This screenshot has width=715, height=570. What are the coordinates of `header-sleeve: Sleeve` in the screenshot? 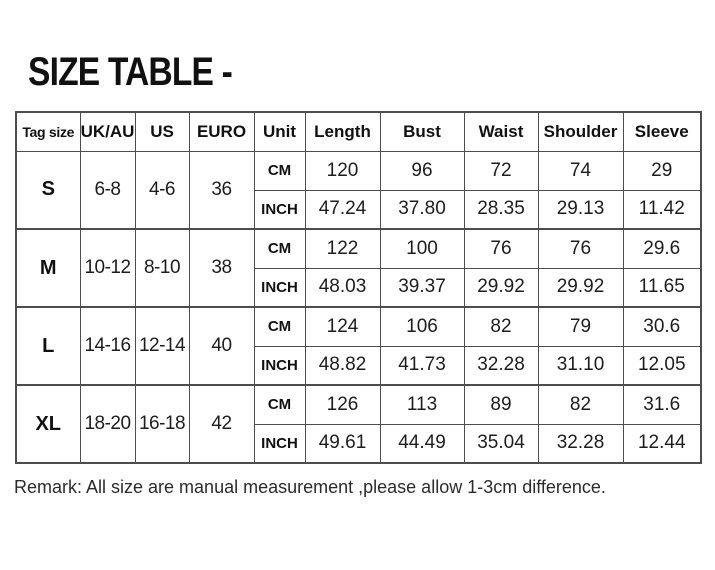 It's located at (662, 131).